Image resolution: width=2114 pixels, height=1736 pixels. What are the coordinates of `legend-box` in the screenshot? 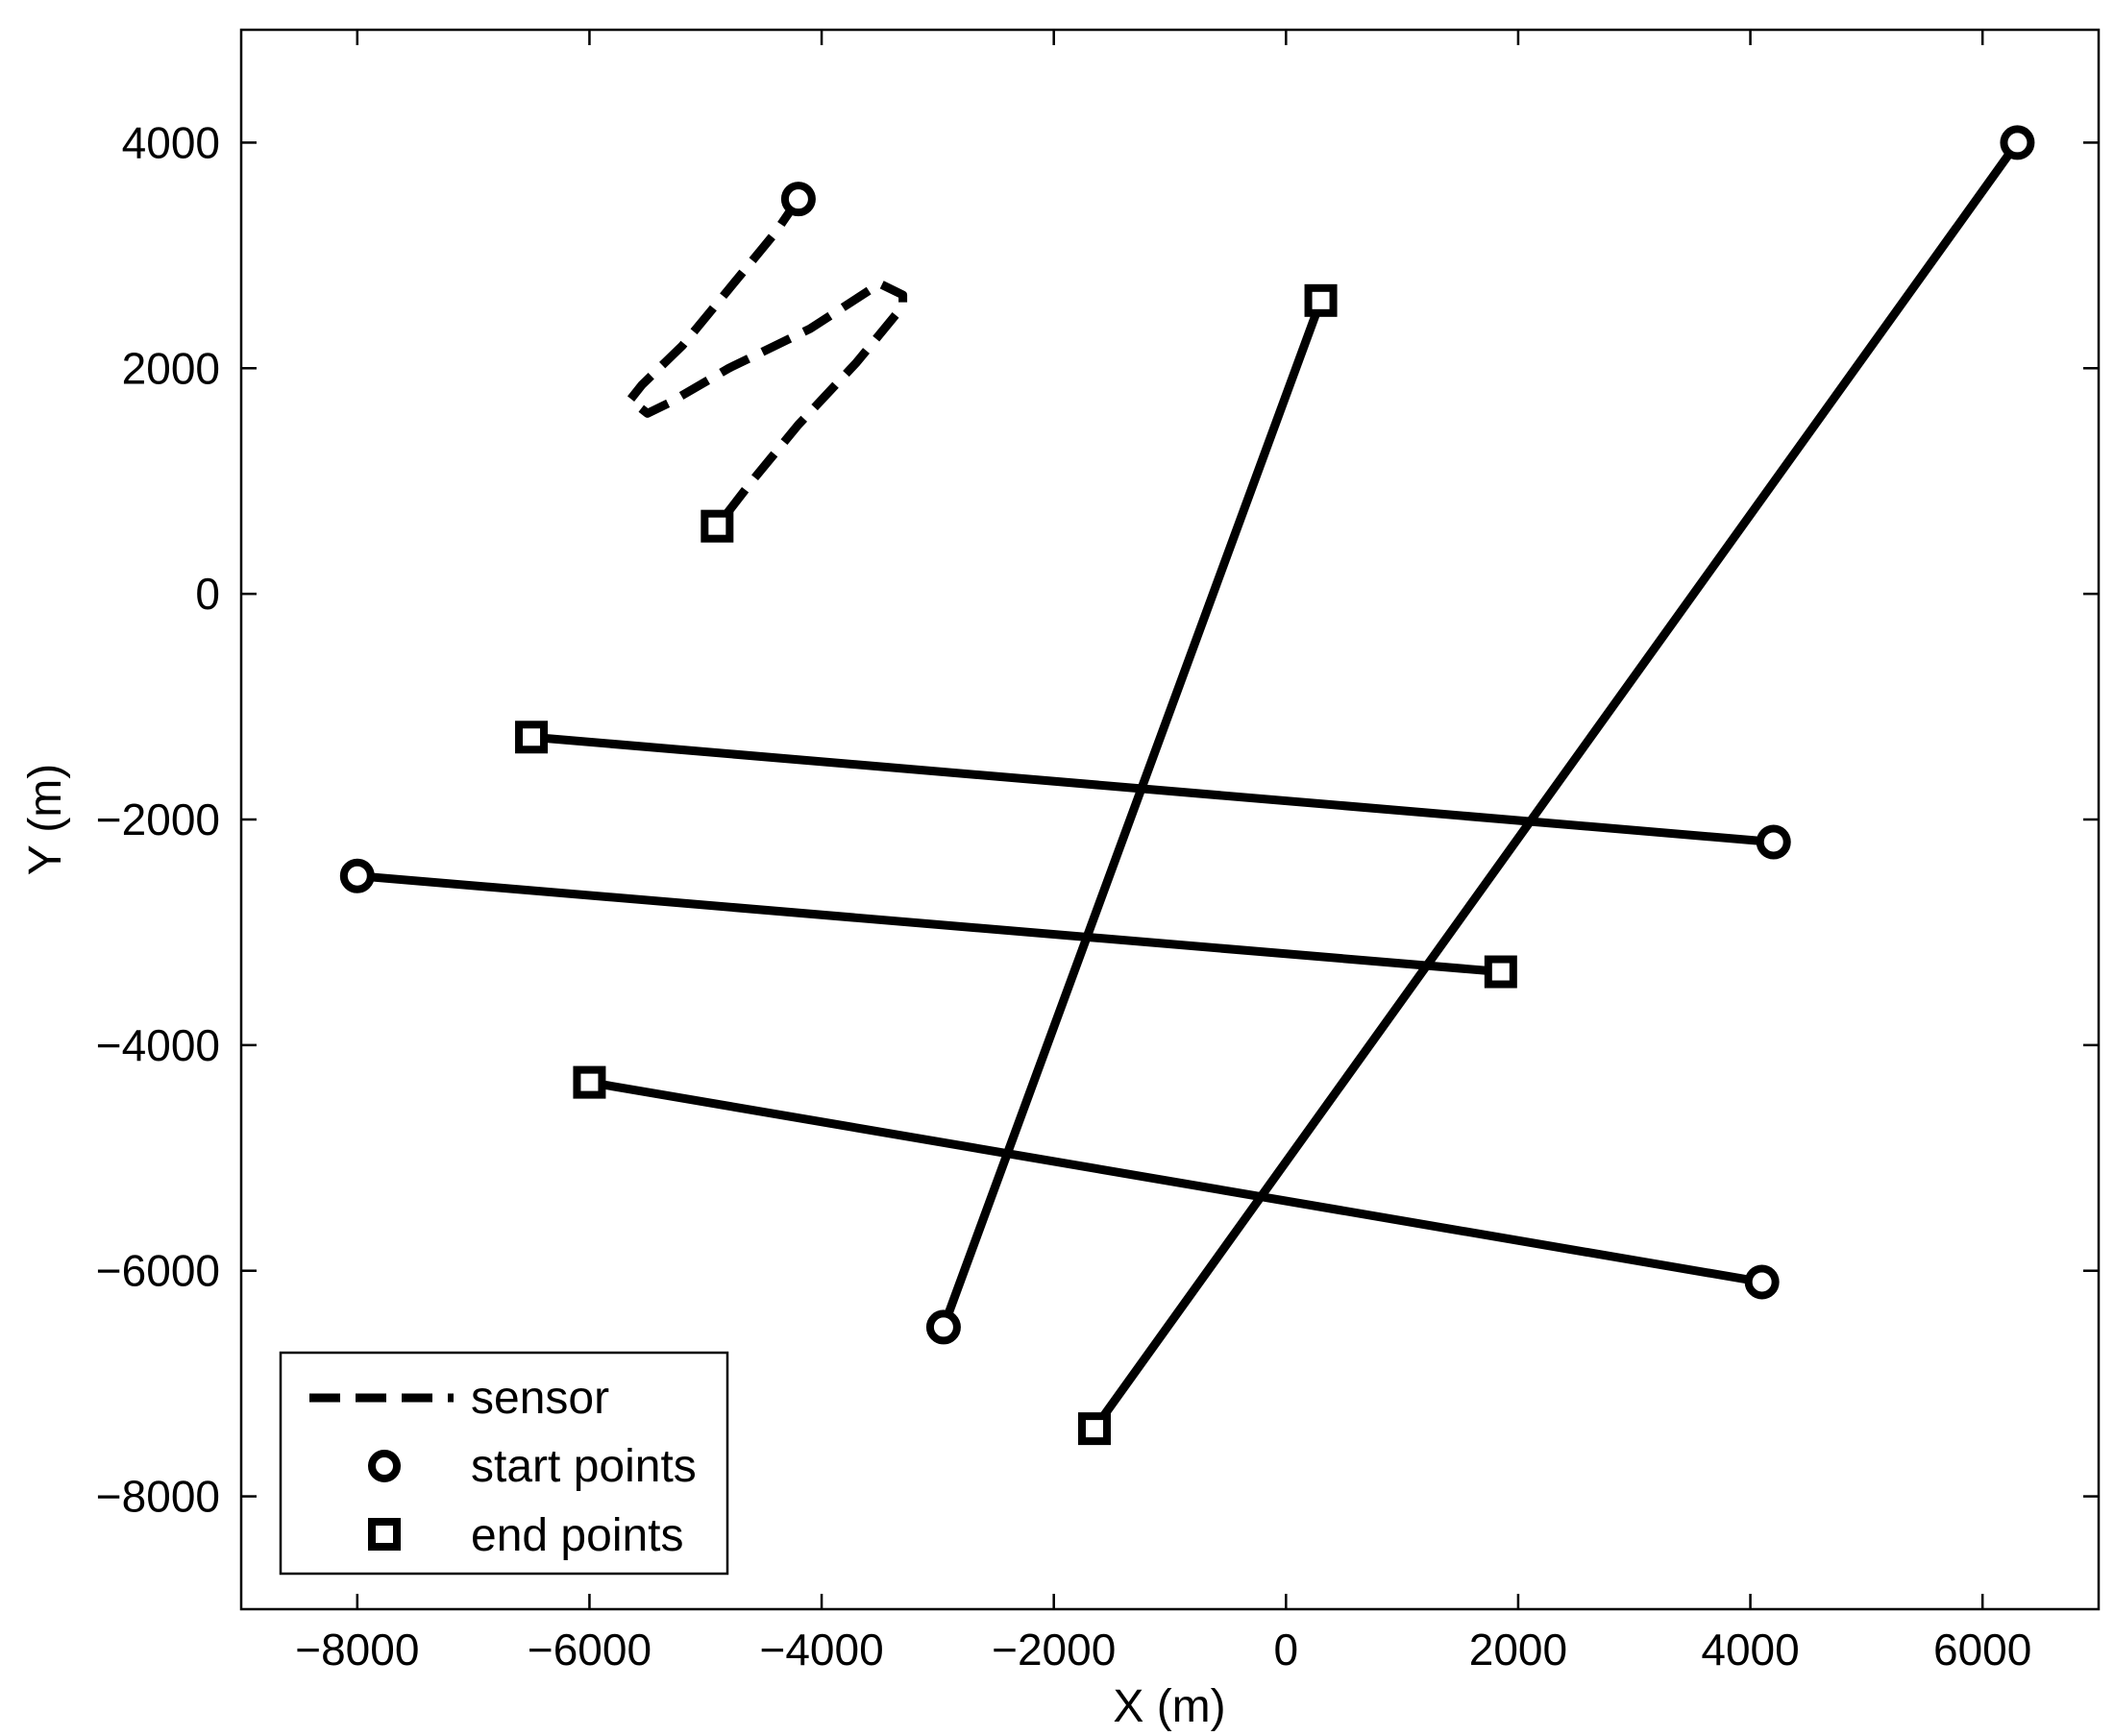 It's located at (504, 1463).